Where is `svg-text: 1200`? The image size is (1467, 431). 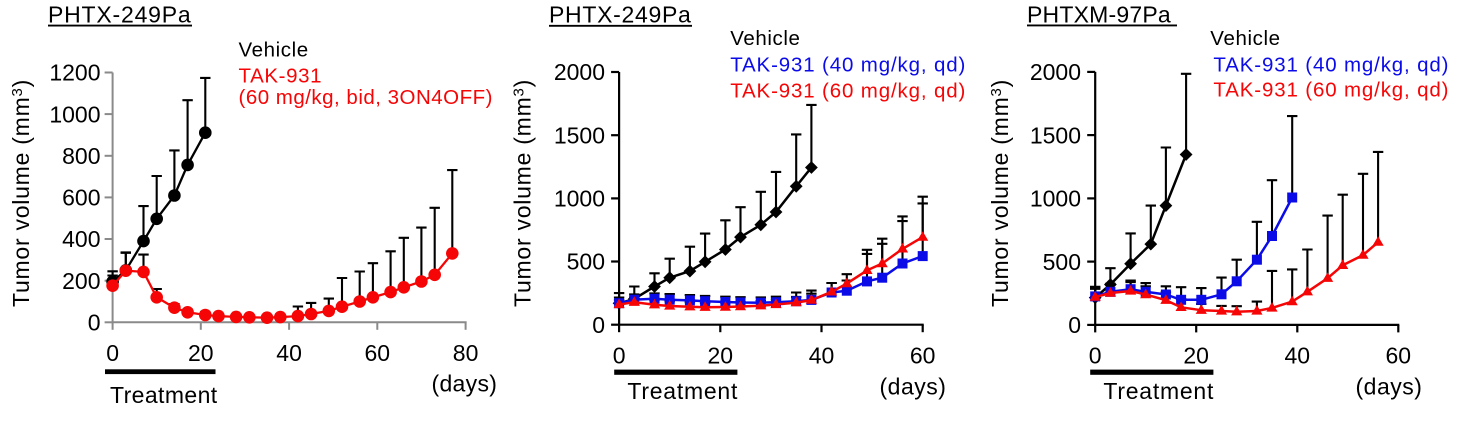 svg-text: 1200 is located at coordinates (74, 73).